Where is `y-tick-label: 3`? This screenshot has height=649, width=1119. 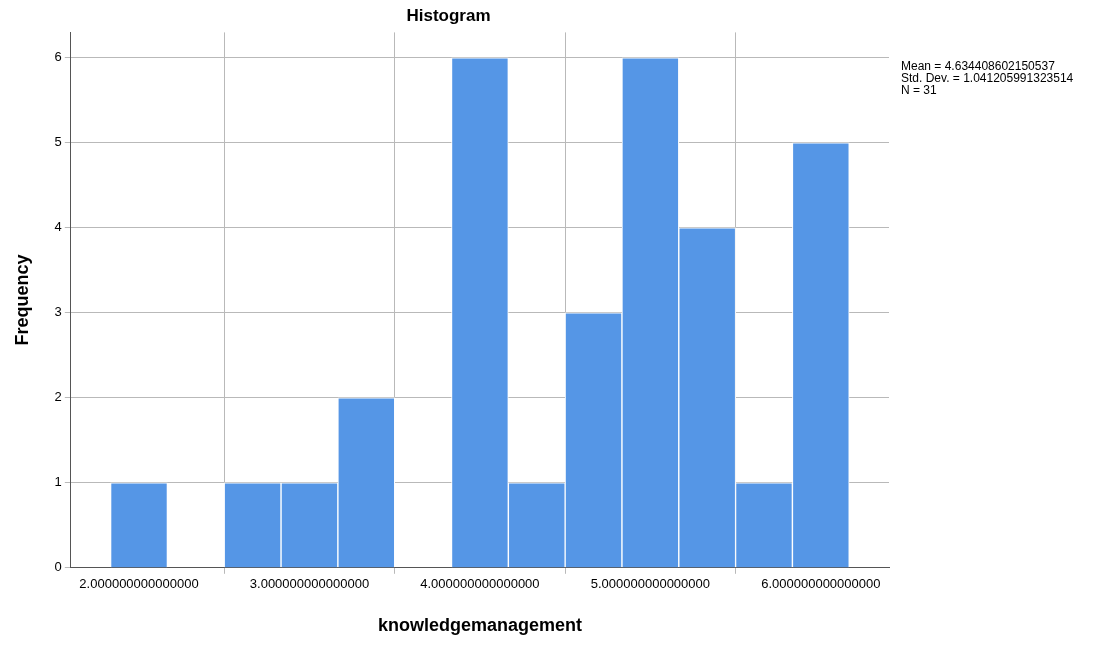 y-tick-label: 3 is located at coordinates (58, 312).